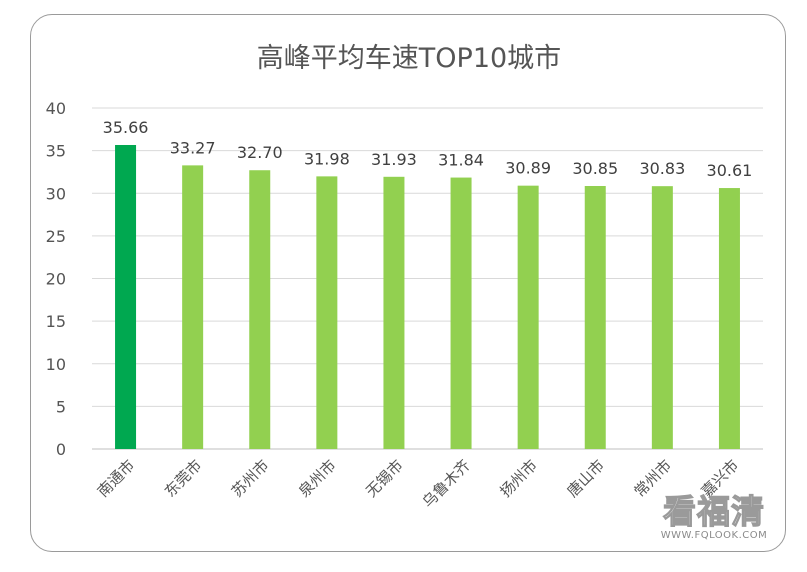 This screenshot has height=572, width=807. Describe the element at coordinates (56, 108) in the screenshot. I see `y-tick-label: 40` at that location.